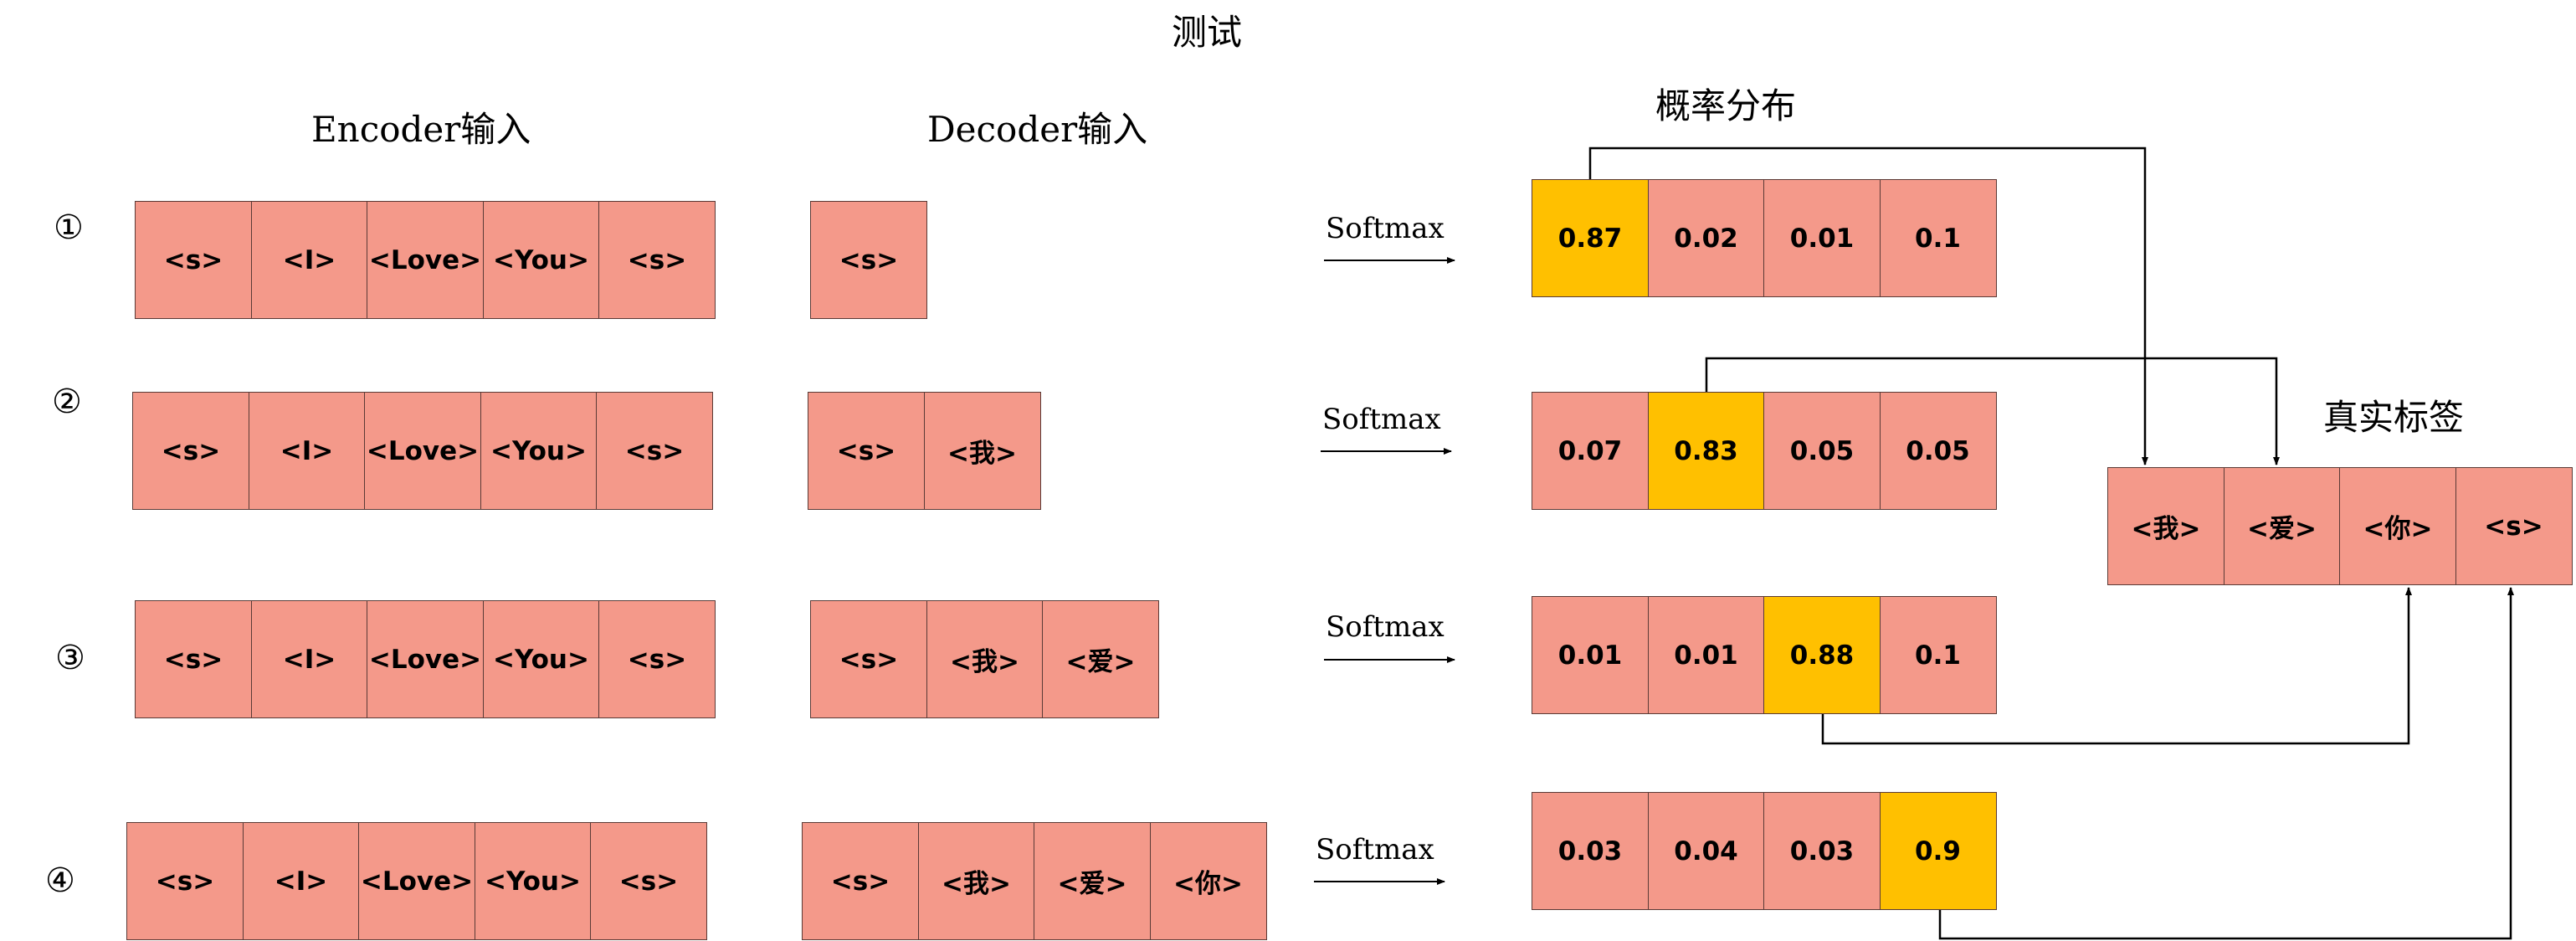 The height and width of the screenshot is (941, 2576). I want to click on probability-row-2: 0.07 0.83 0.05 0.05, so click(1764, 451).